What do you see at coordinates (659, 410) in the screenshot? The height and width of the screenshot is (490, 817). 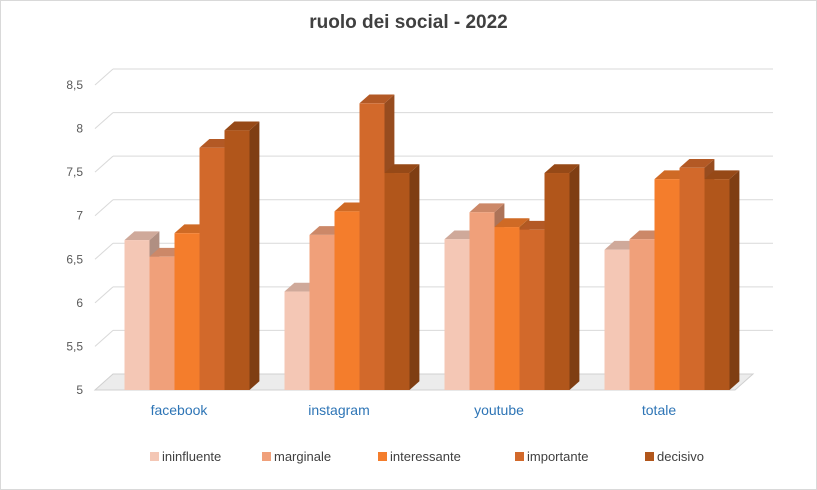 I see `x-category-label: totale` at bounding box center [659, 410].